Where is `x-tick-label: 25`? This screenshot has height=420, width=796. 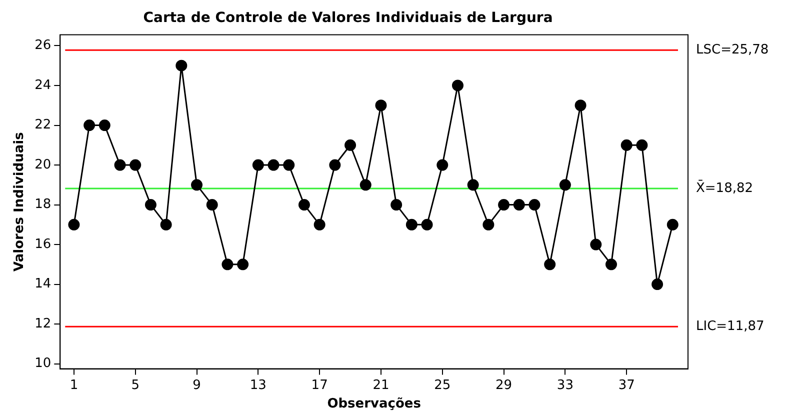 x-tick-label: 25 is located at coordinates (442, 385).